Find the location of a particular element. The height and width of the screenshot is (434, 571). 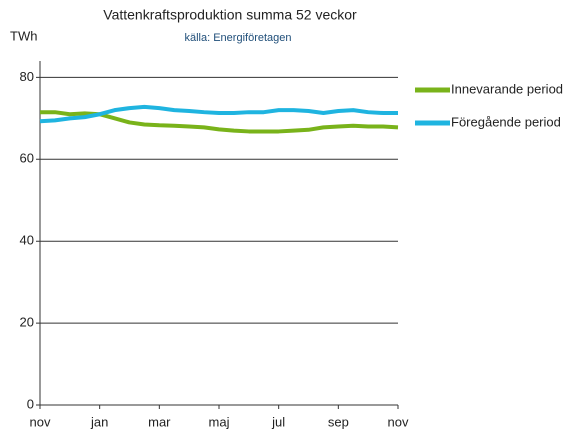

x-tick-label: sep is located at coordinates (338, 421).